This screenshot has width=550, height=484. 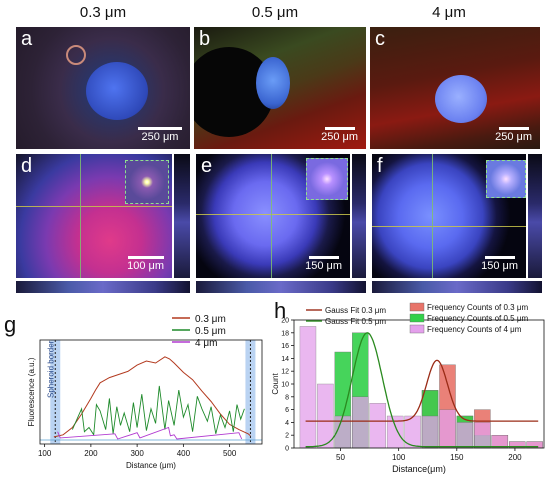 I want to click on x-axis-label: Distance(μm), so click(x=419, y=469).